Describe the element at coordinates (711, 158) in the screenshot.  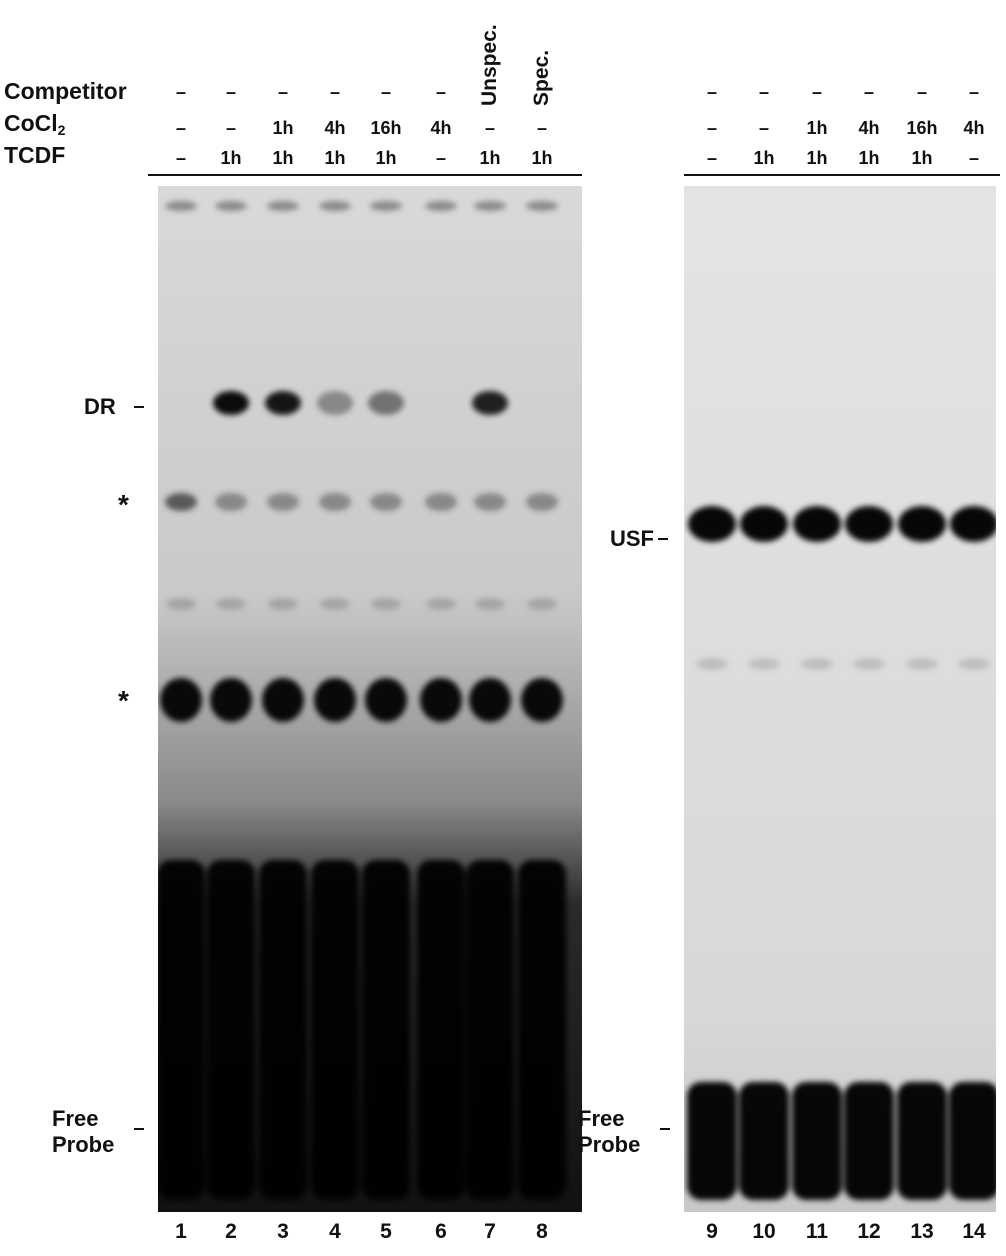
I see `right-tcdf-cell-lane-9: –` at that location.